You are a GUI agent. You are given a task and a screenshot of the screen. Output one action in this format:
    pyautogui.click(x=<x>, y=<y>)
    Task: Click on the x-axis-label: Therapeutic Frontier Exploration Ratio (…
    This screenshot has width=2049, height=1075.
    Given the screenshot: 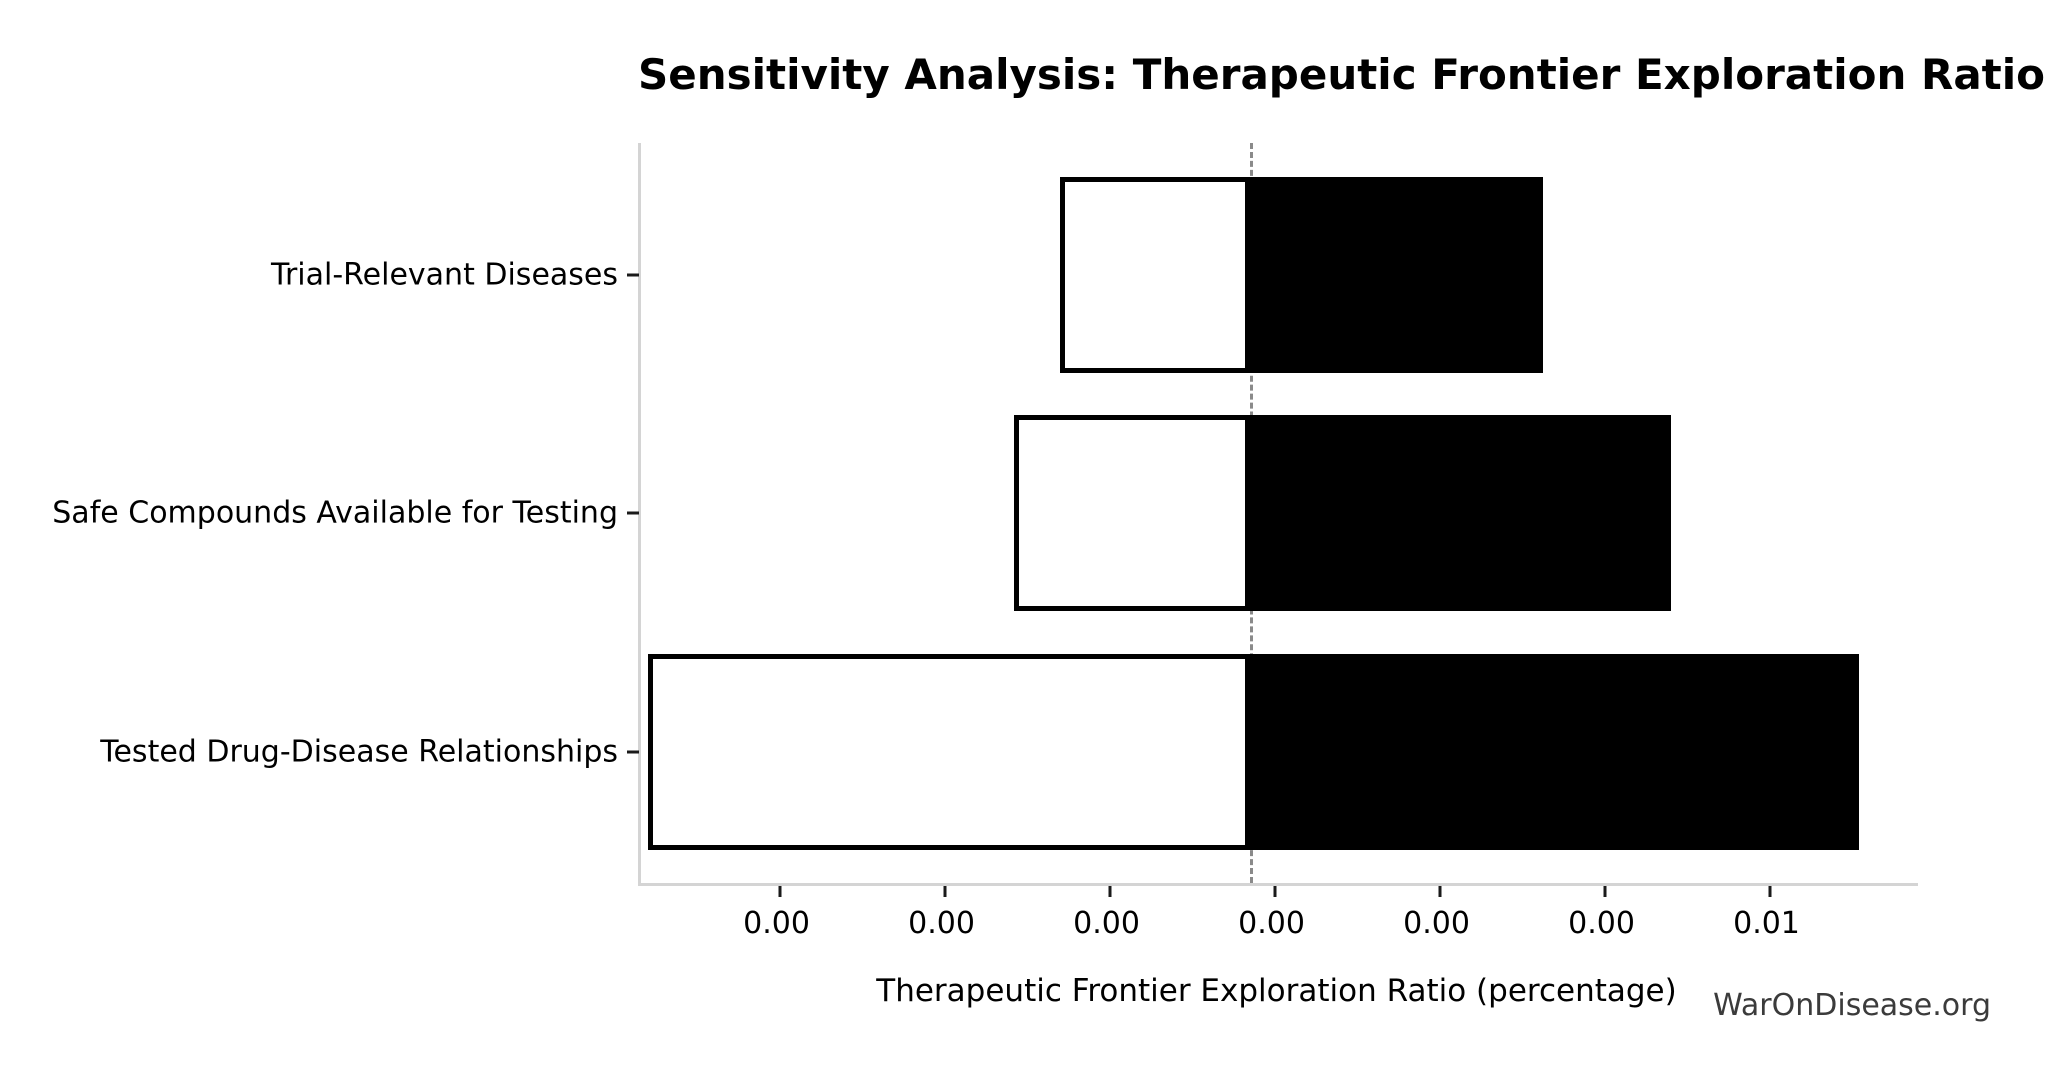 What is the action you would take?
    pyautogui.click(x=1276, y=991)
    